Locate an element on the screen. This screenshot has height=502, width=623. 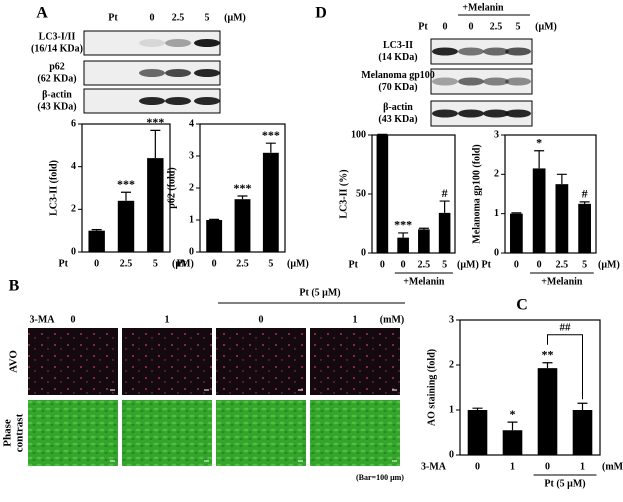
group-label: Pt (5 μM) is located at coordinates (564, 483).